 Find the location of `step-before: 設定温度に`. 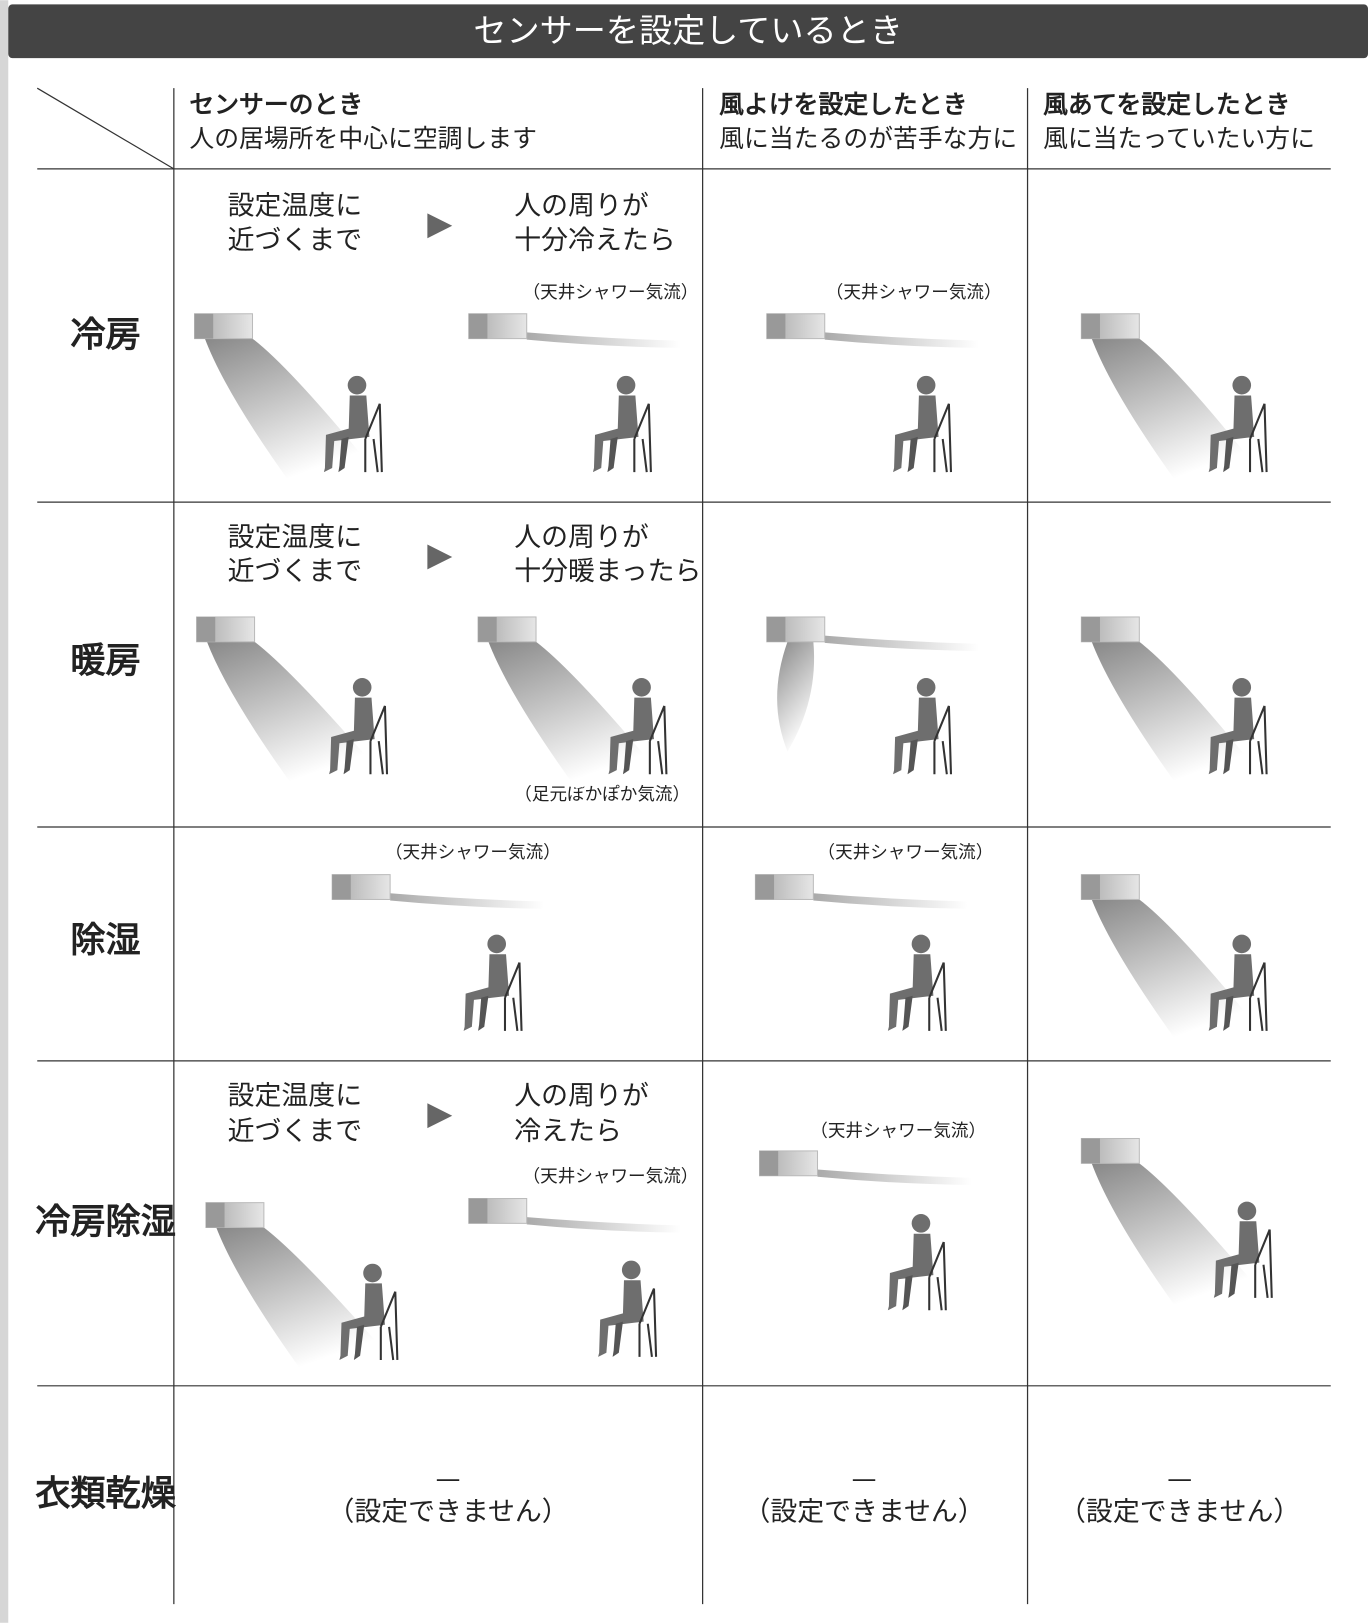

step-before: 設定温度に is located at coordinates (295, 206).